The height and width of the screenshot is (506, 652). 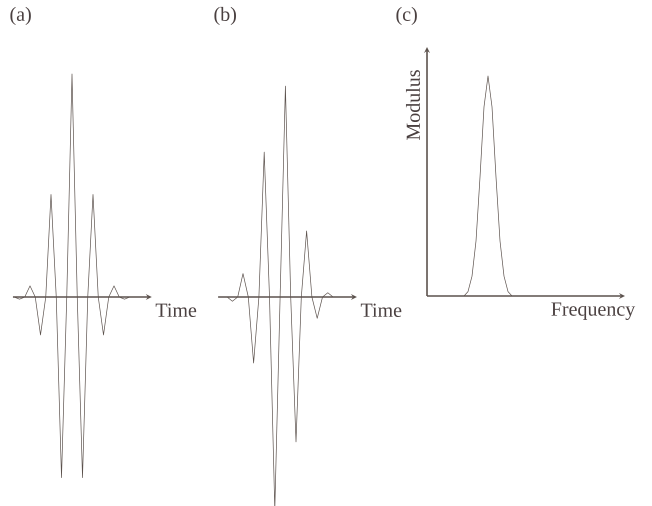 I want to click on chart-title: (b), so click(x=225, y=16).